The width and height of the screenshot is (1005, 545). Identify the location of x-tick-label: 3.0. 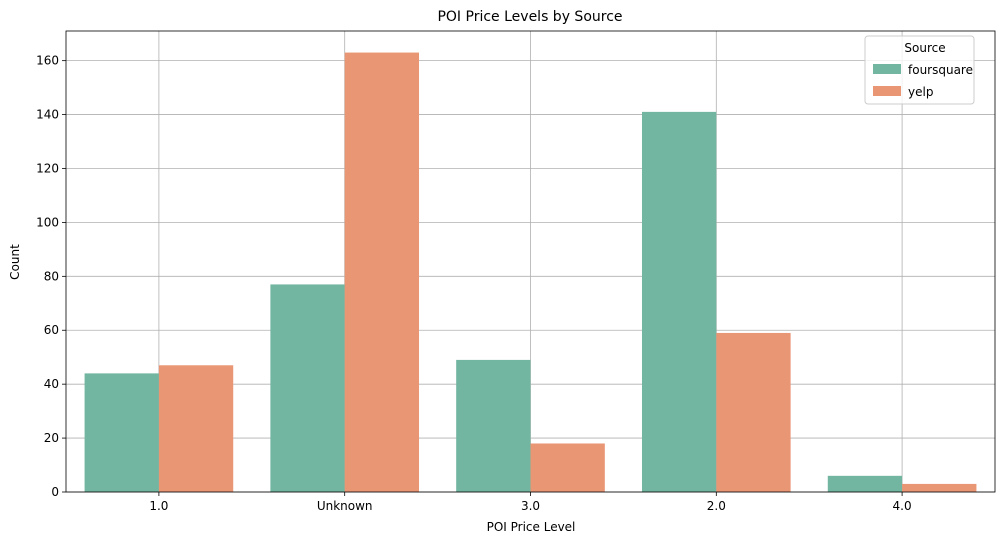
(530, 506).